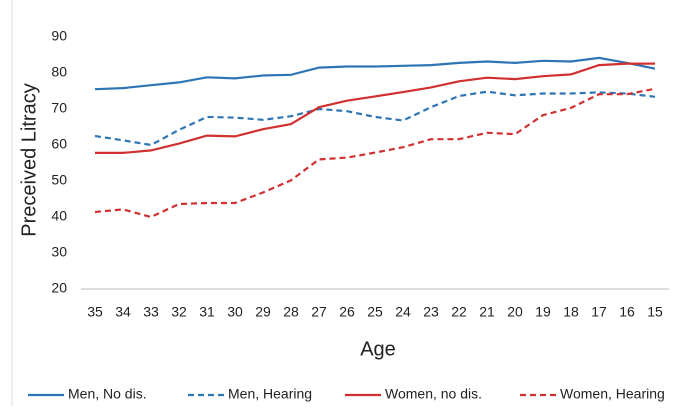 The width and height of the screenshot is (682, 411). I want to click on x-tick-label: 22, so click(459, 312).